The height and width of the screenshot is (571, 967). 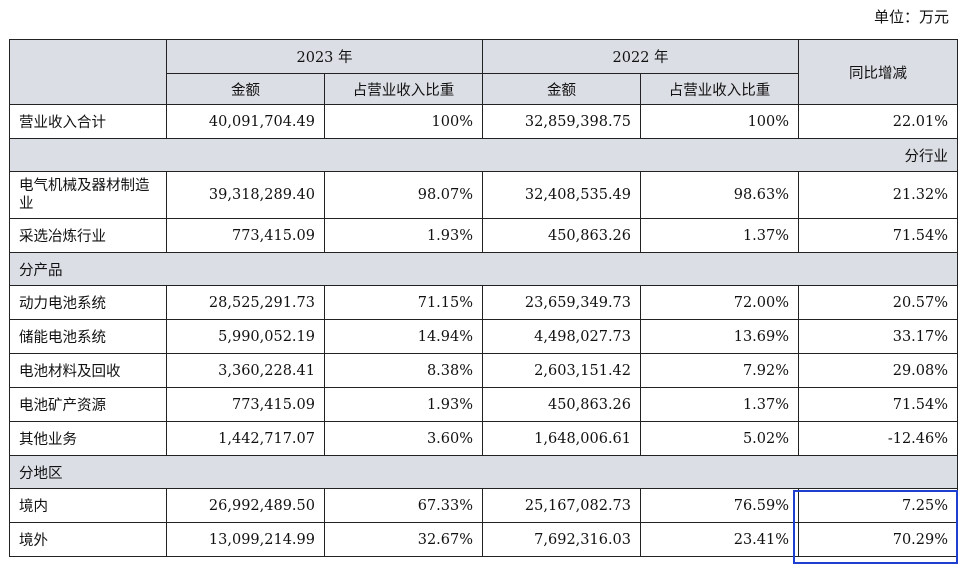 What do you see at coordinates (878, 505) in the screenshot?
I see `yoy-change: 7.25%` at bounding box center [878, 505].